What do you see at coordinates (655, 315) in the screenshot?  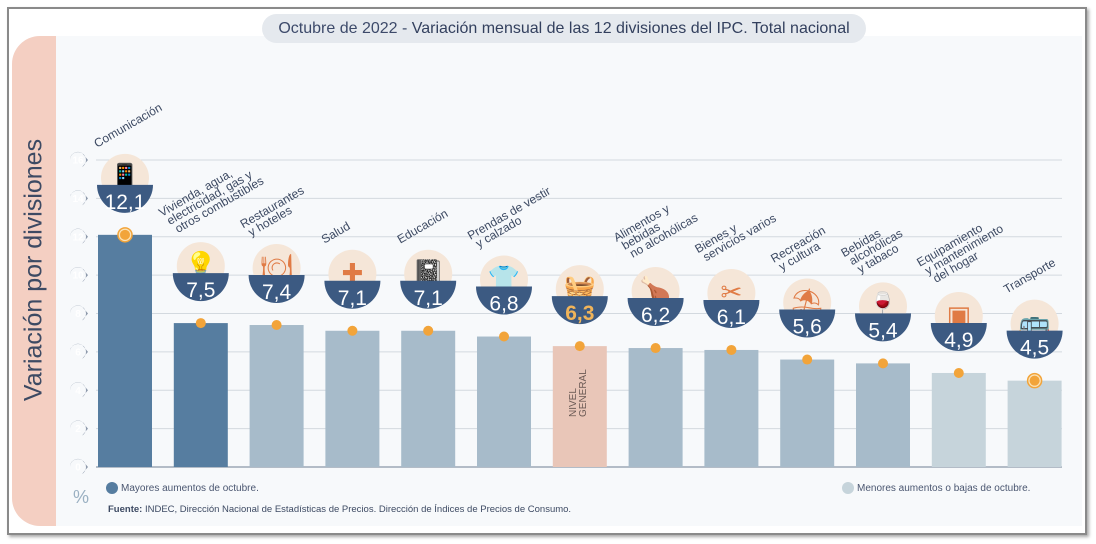 I see `value-label: 6,2` at bounding box center [655, 315].